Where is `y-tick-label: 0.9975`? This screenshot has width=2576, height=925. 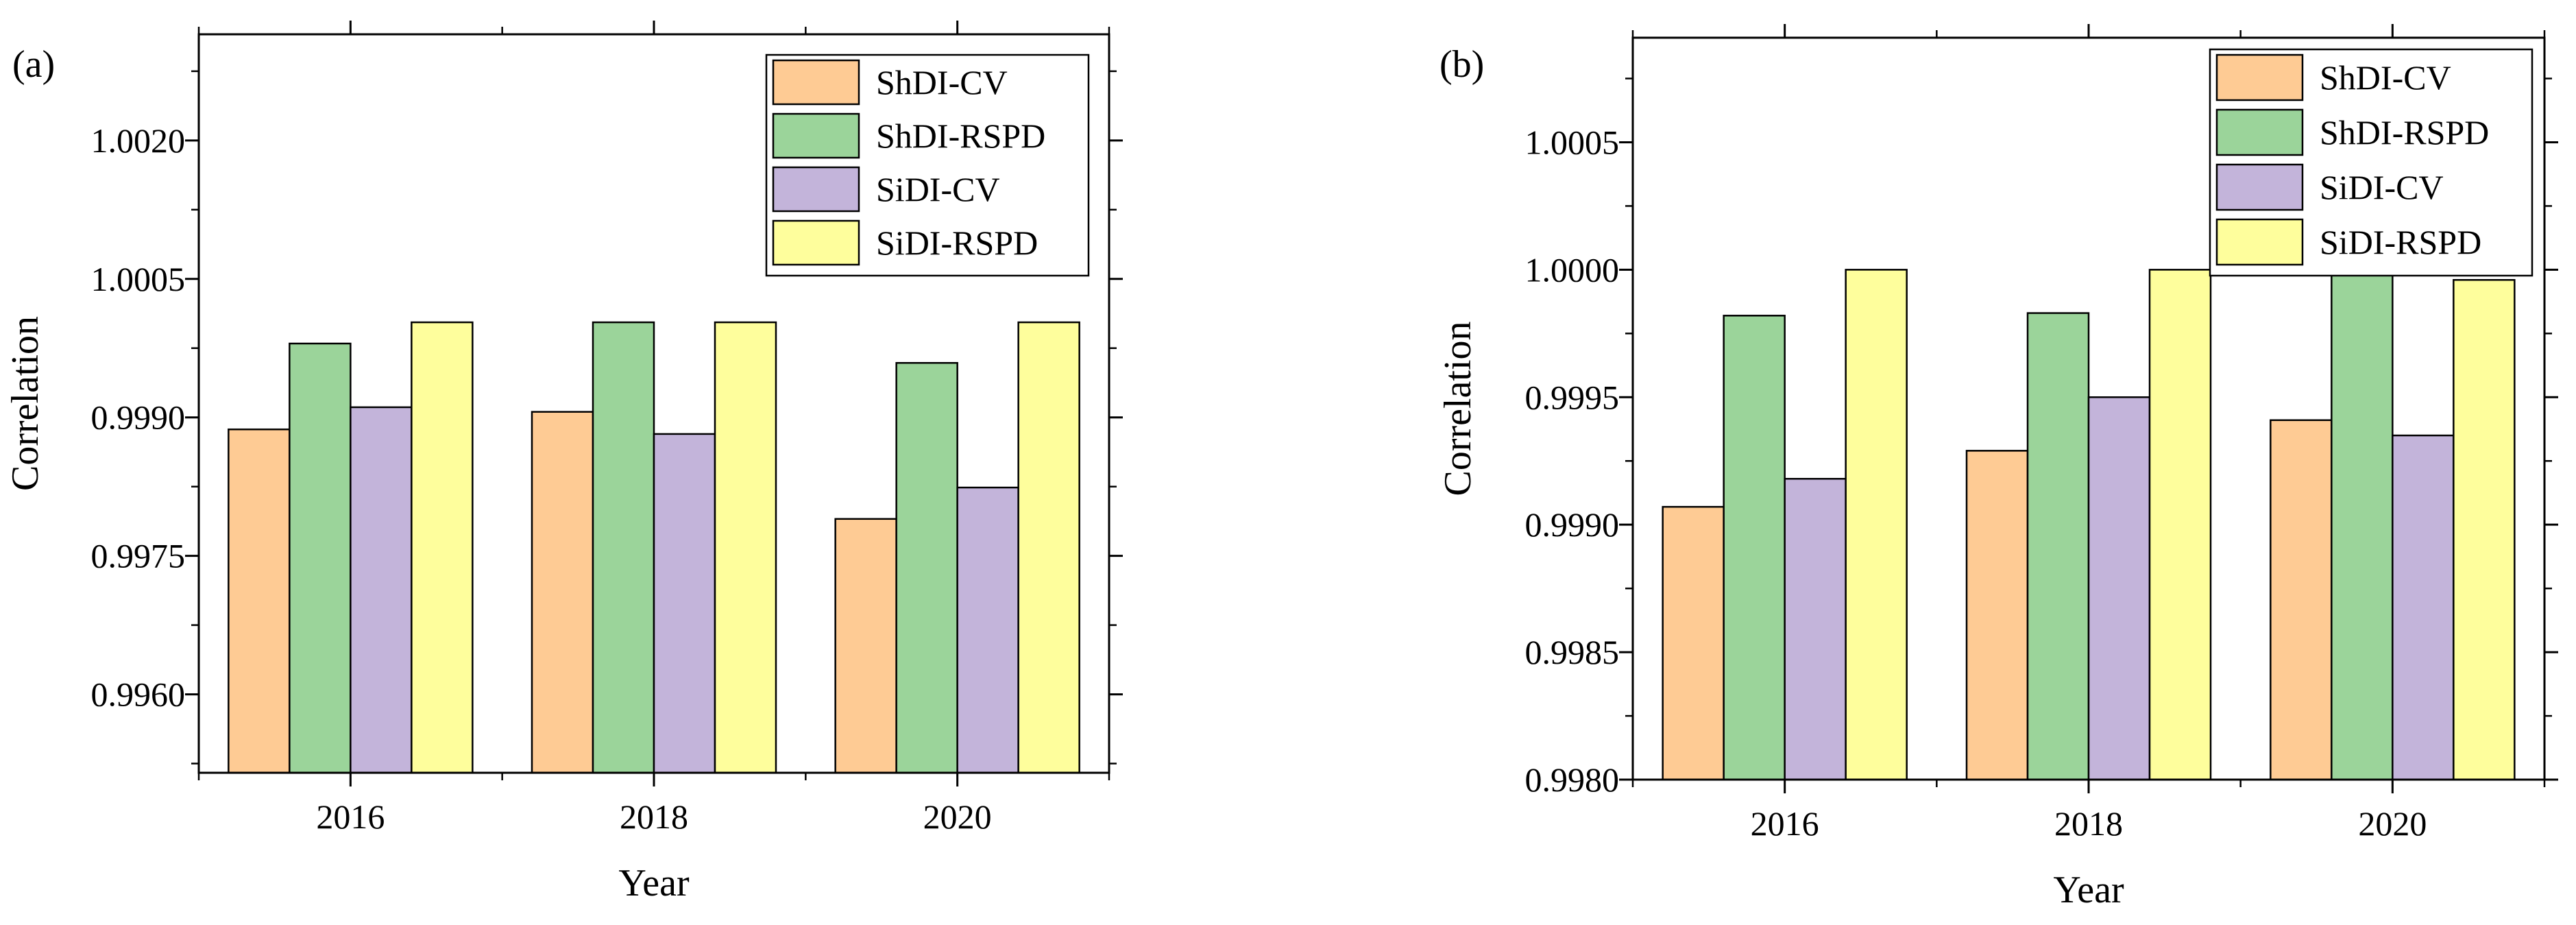 y-tick-label: 0.9975 is located at coordinates (138, 556).